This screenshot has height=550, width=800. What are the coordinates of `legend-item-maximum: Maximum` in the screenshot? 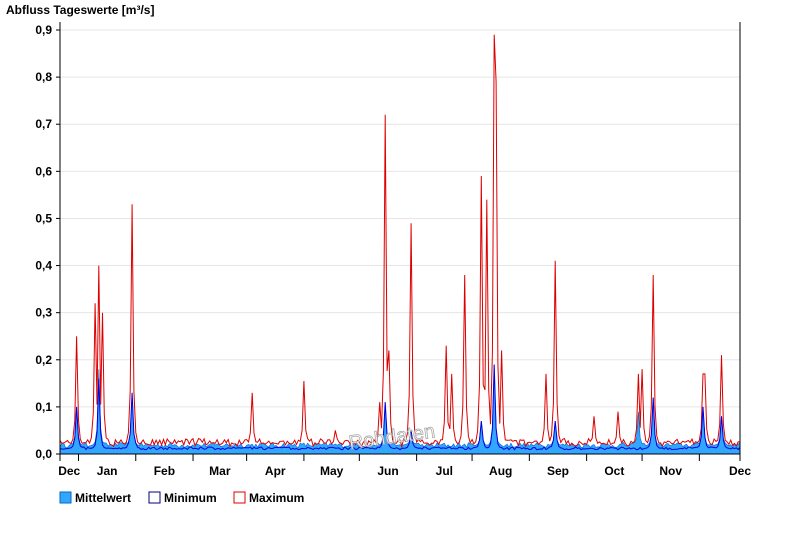 It's located at (268, 498).